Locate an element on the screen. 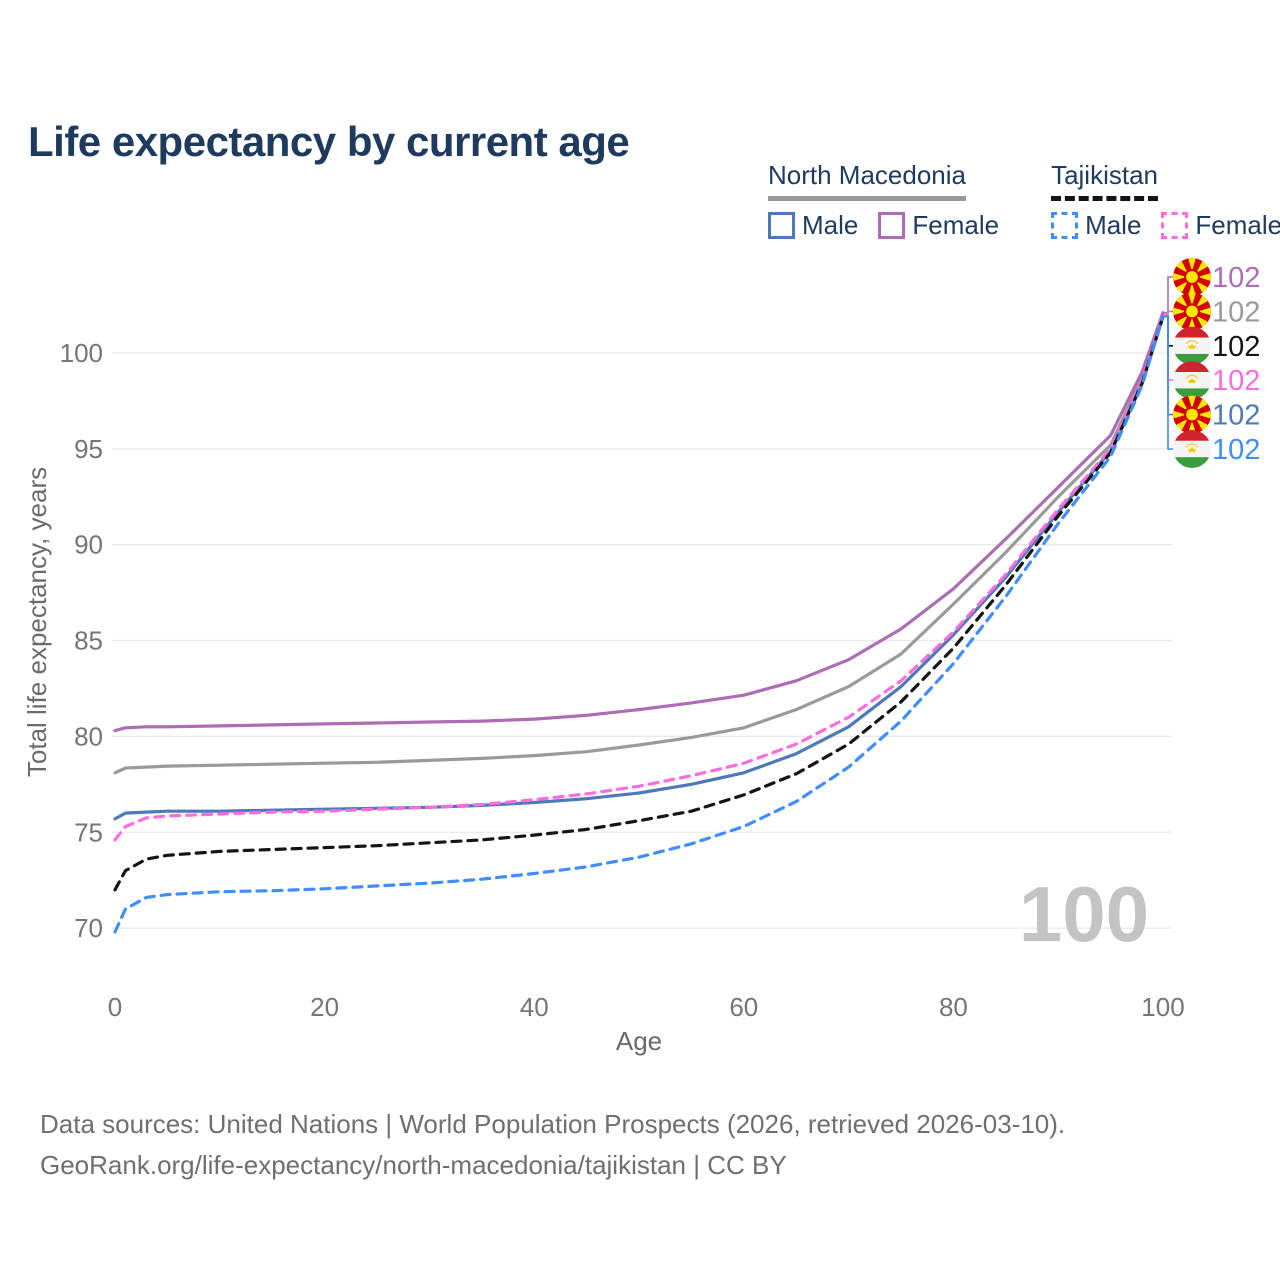 This screenshot has width=1280, height=1280. legend-item-nm-female: Female is located at coordinates (938, 225).